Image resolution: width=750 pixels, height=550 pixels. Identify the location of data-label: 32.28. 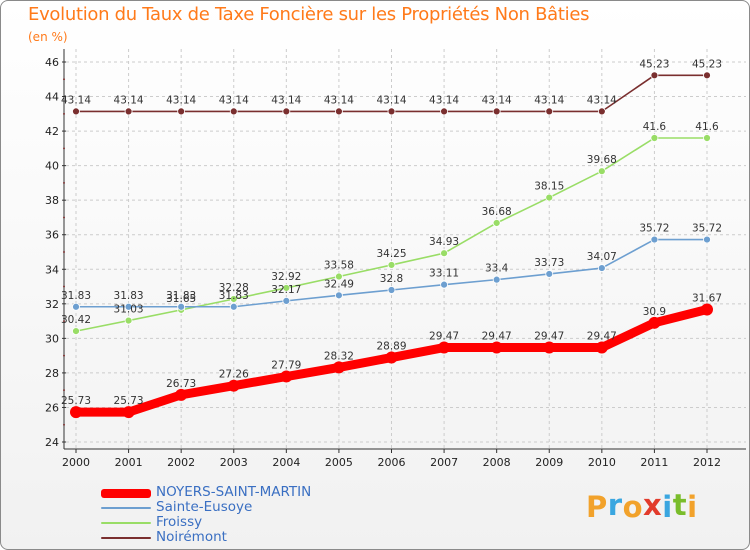
(234, 288).